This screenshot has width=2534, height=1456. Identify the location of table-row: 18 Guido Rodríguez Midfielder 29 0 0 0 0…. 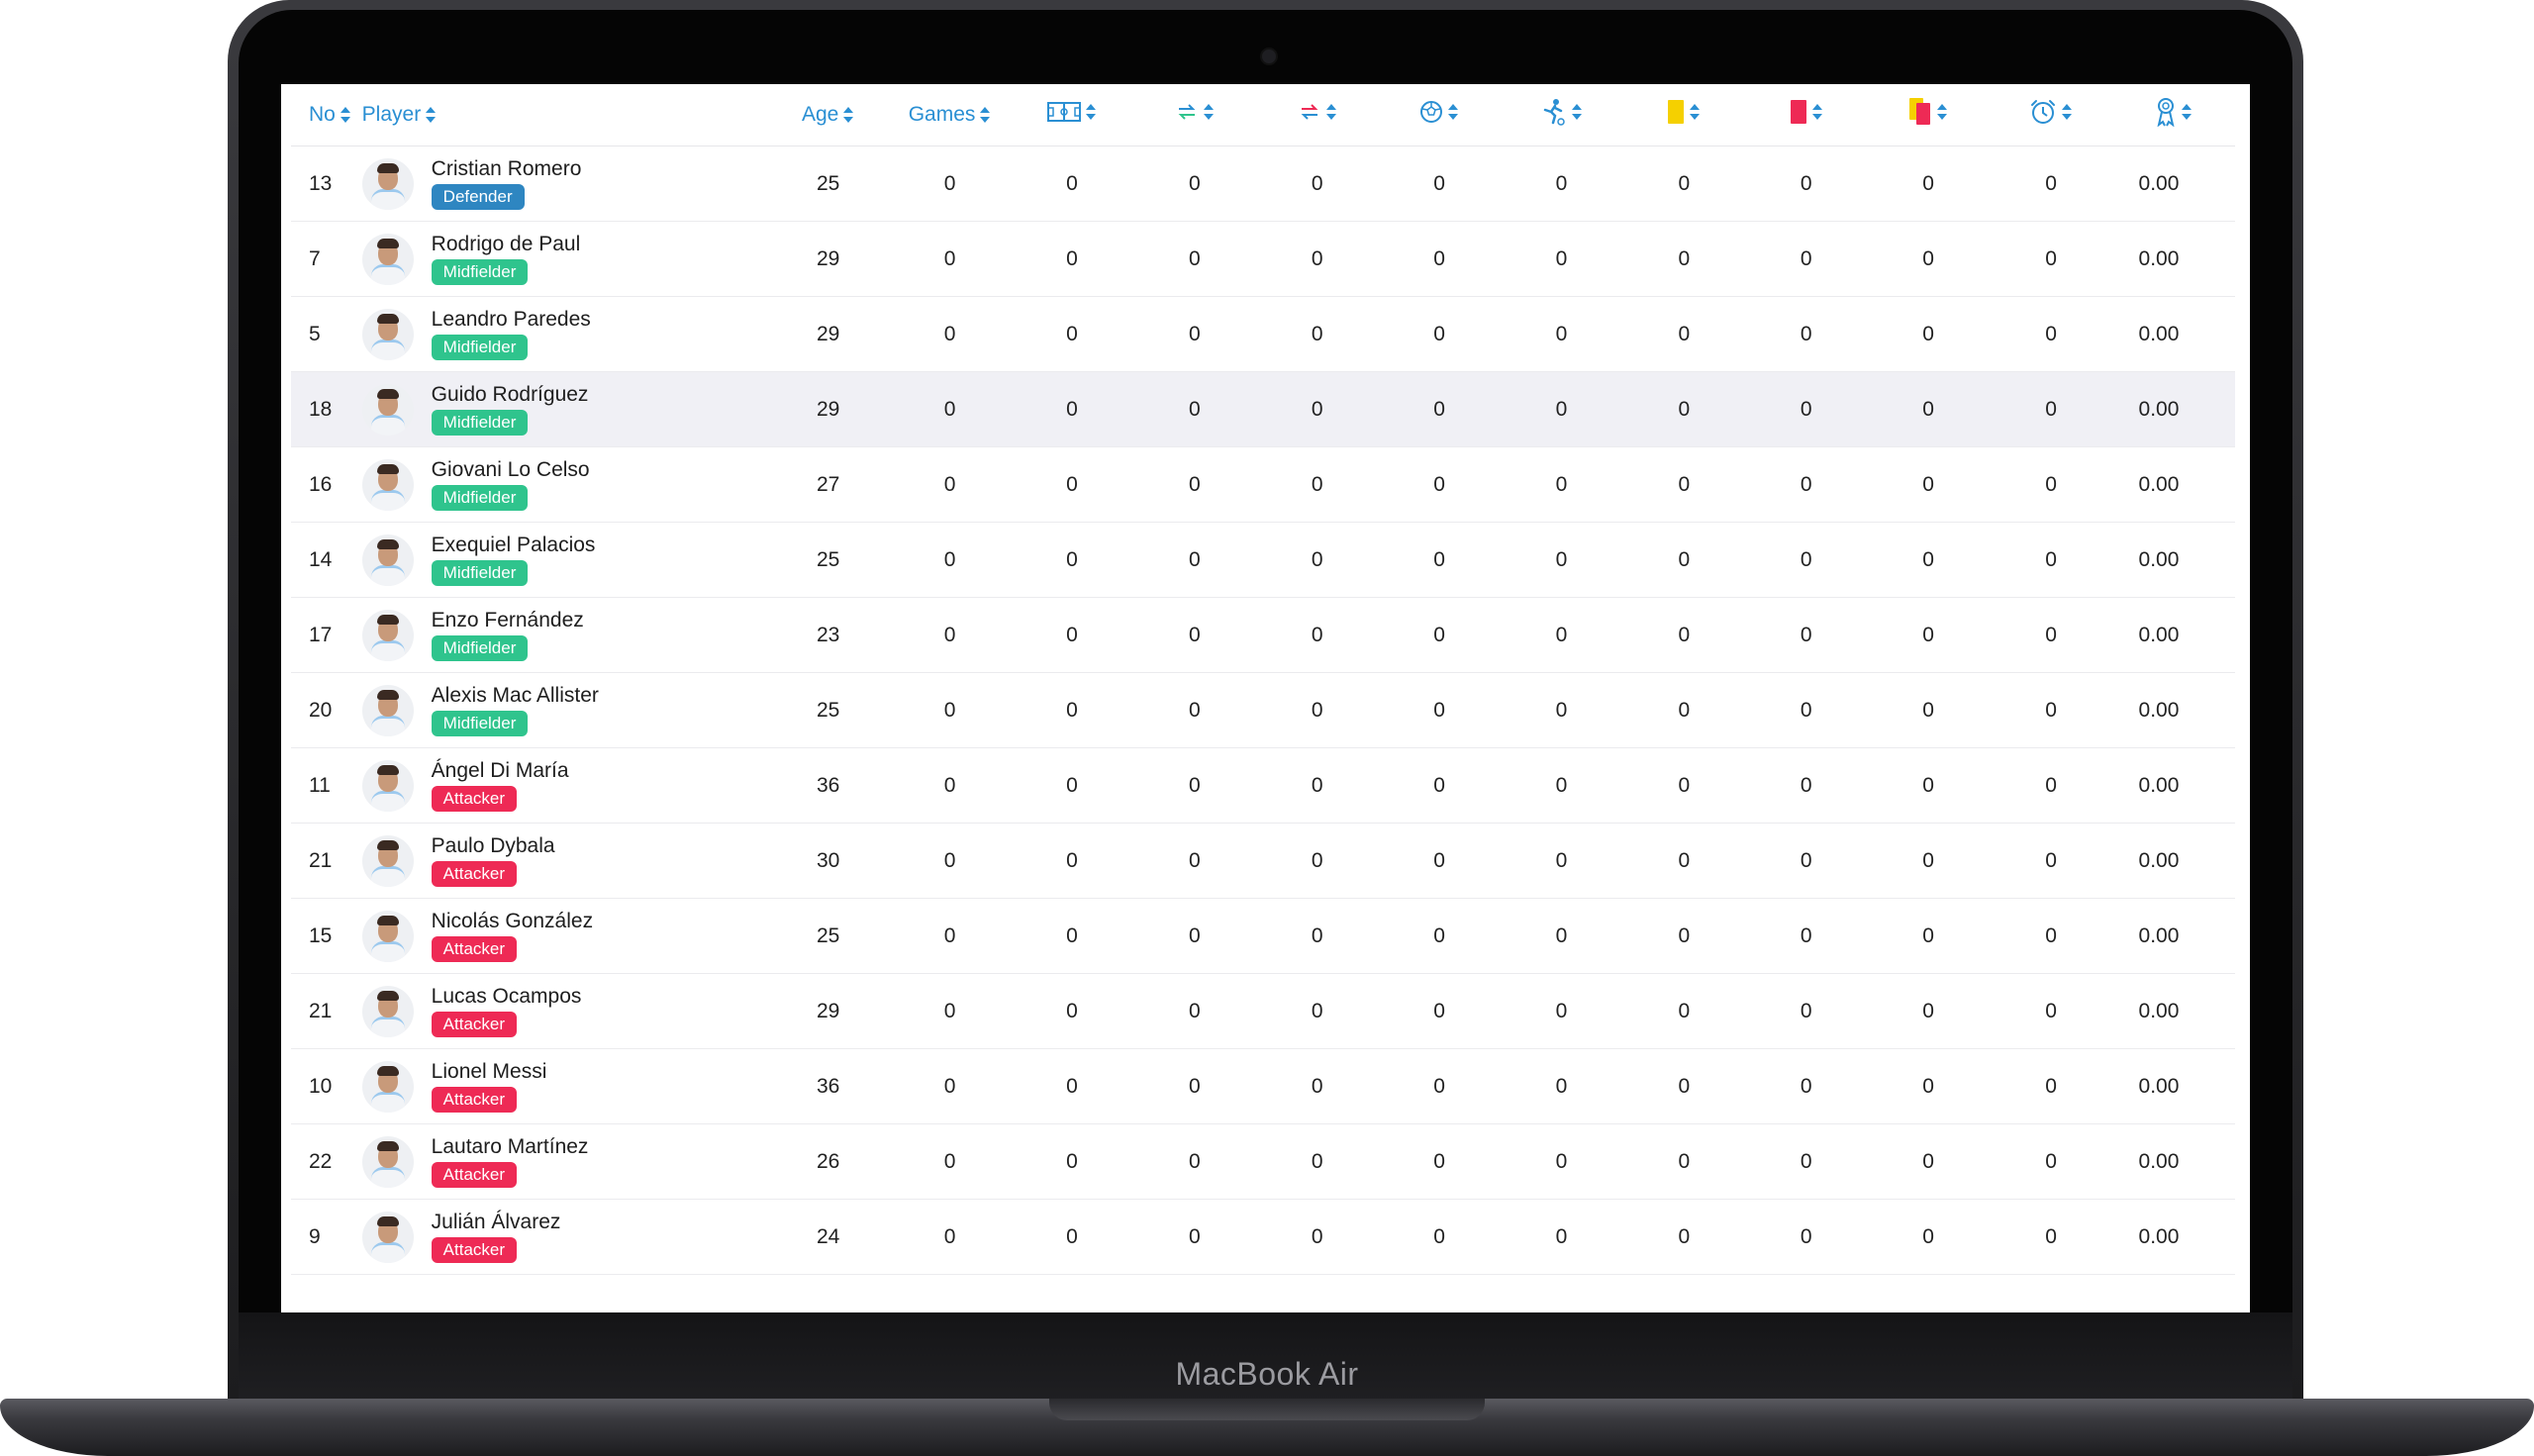
(1263, 409).